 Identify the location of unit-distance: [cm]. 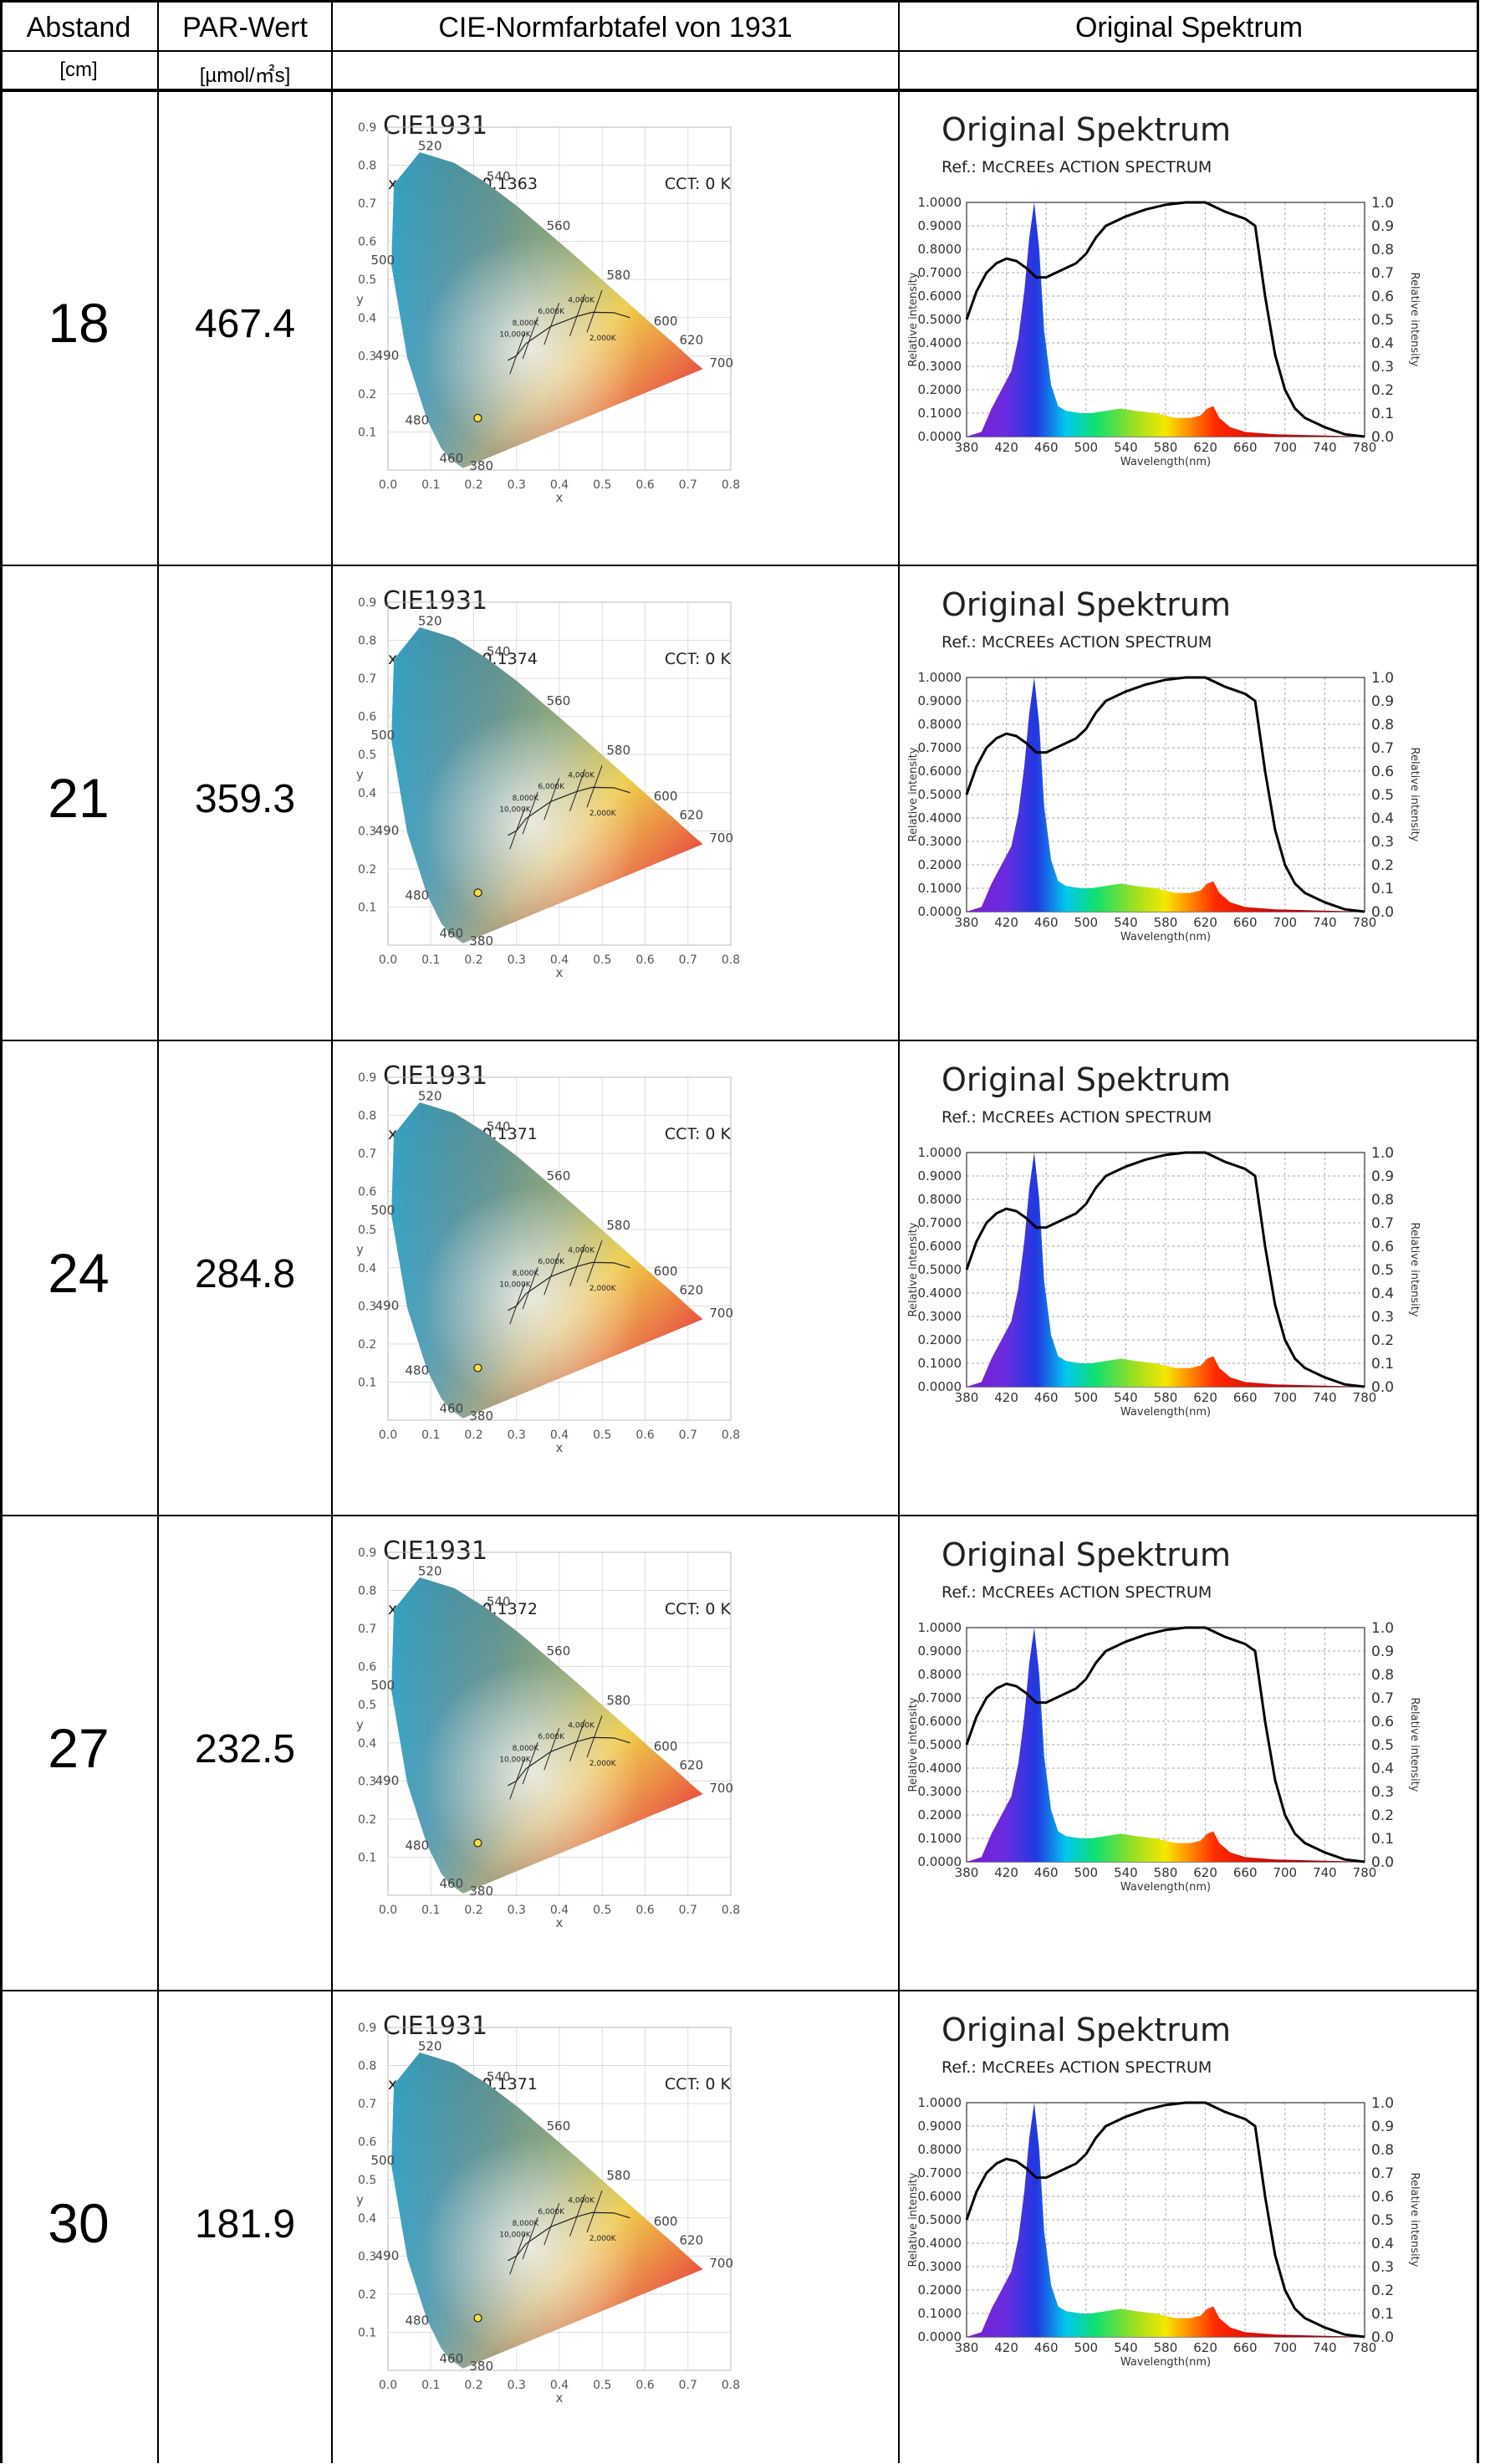
(78, 70).